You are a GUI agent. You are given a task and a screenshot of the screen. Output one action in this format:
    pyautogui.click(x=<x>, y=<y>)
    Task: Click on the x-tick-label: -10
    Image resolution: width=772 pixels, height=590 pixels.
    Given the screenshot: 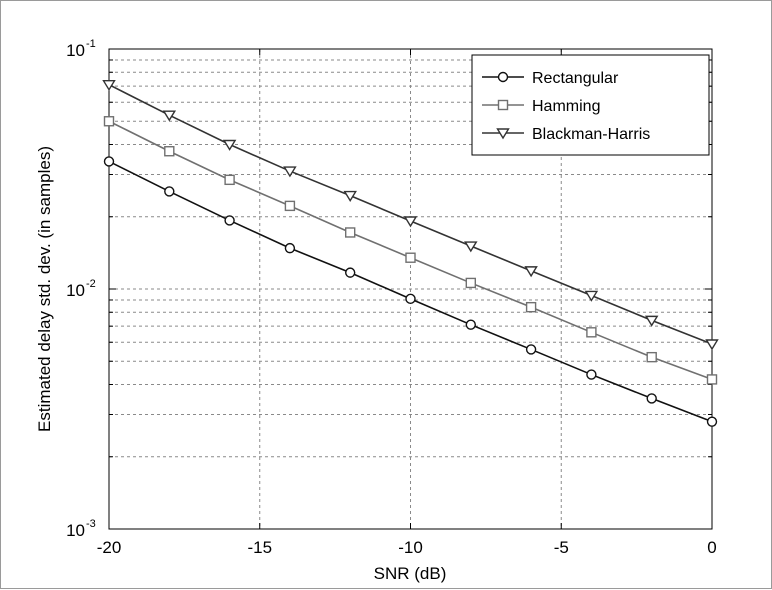 What is the action you would take?
    pyautogui.click(x=410, y=547)
    